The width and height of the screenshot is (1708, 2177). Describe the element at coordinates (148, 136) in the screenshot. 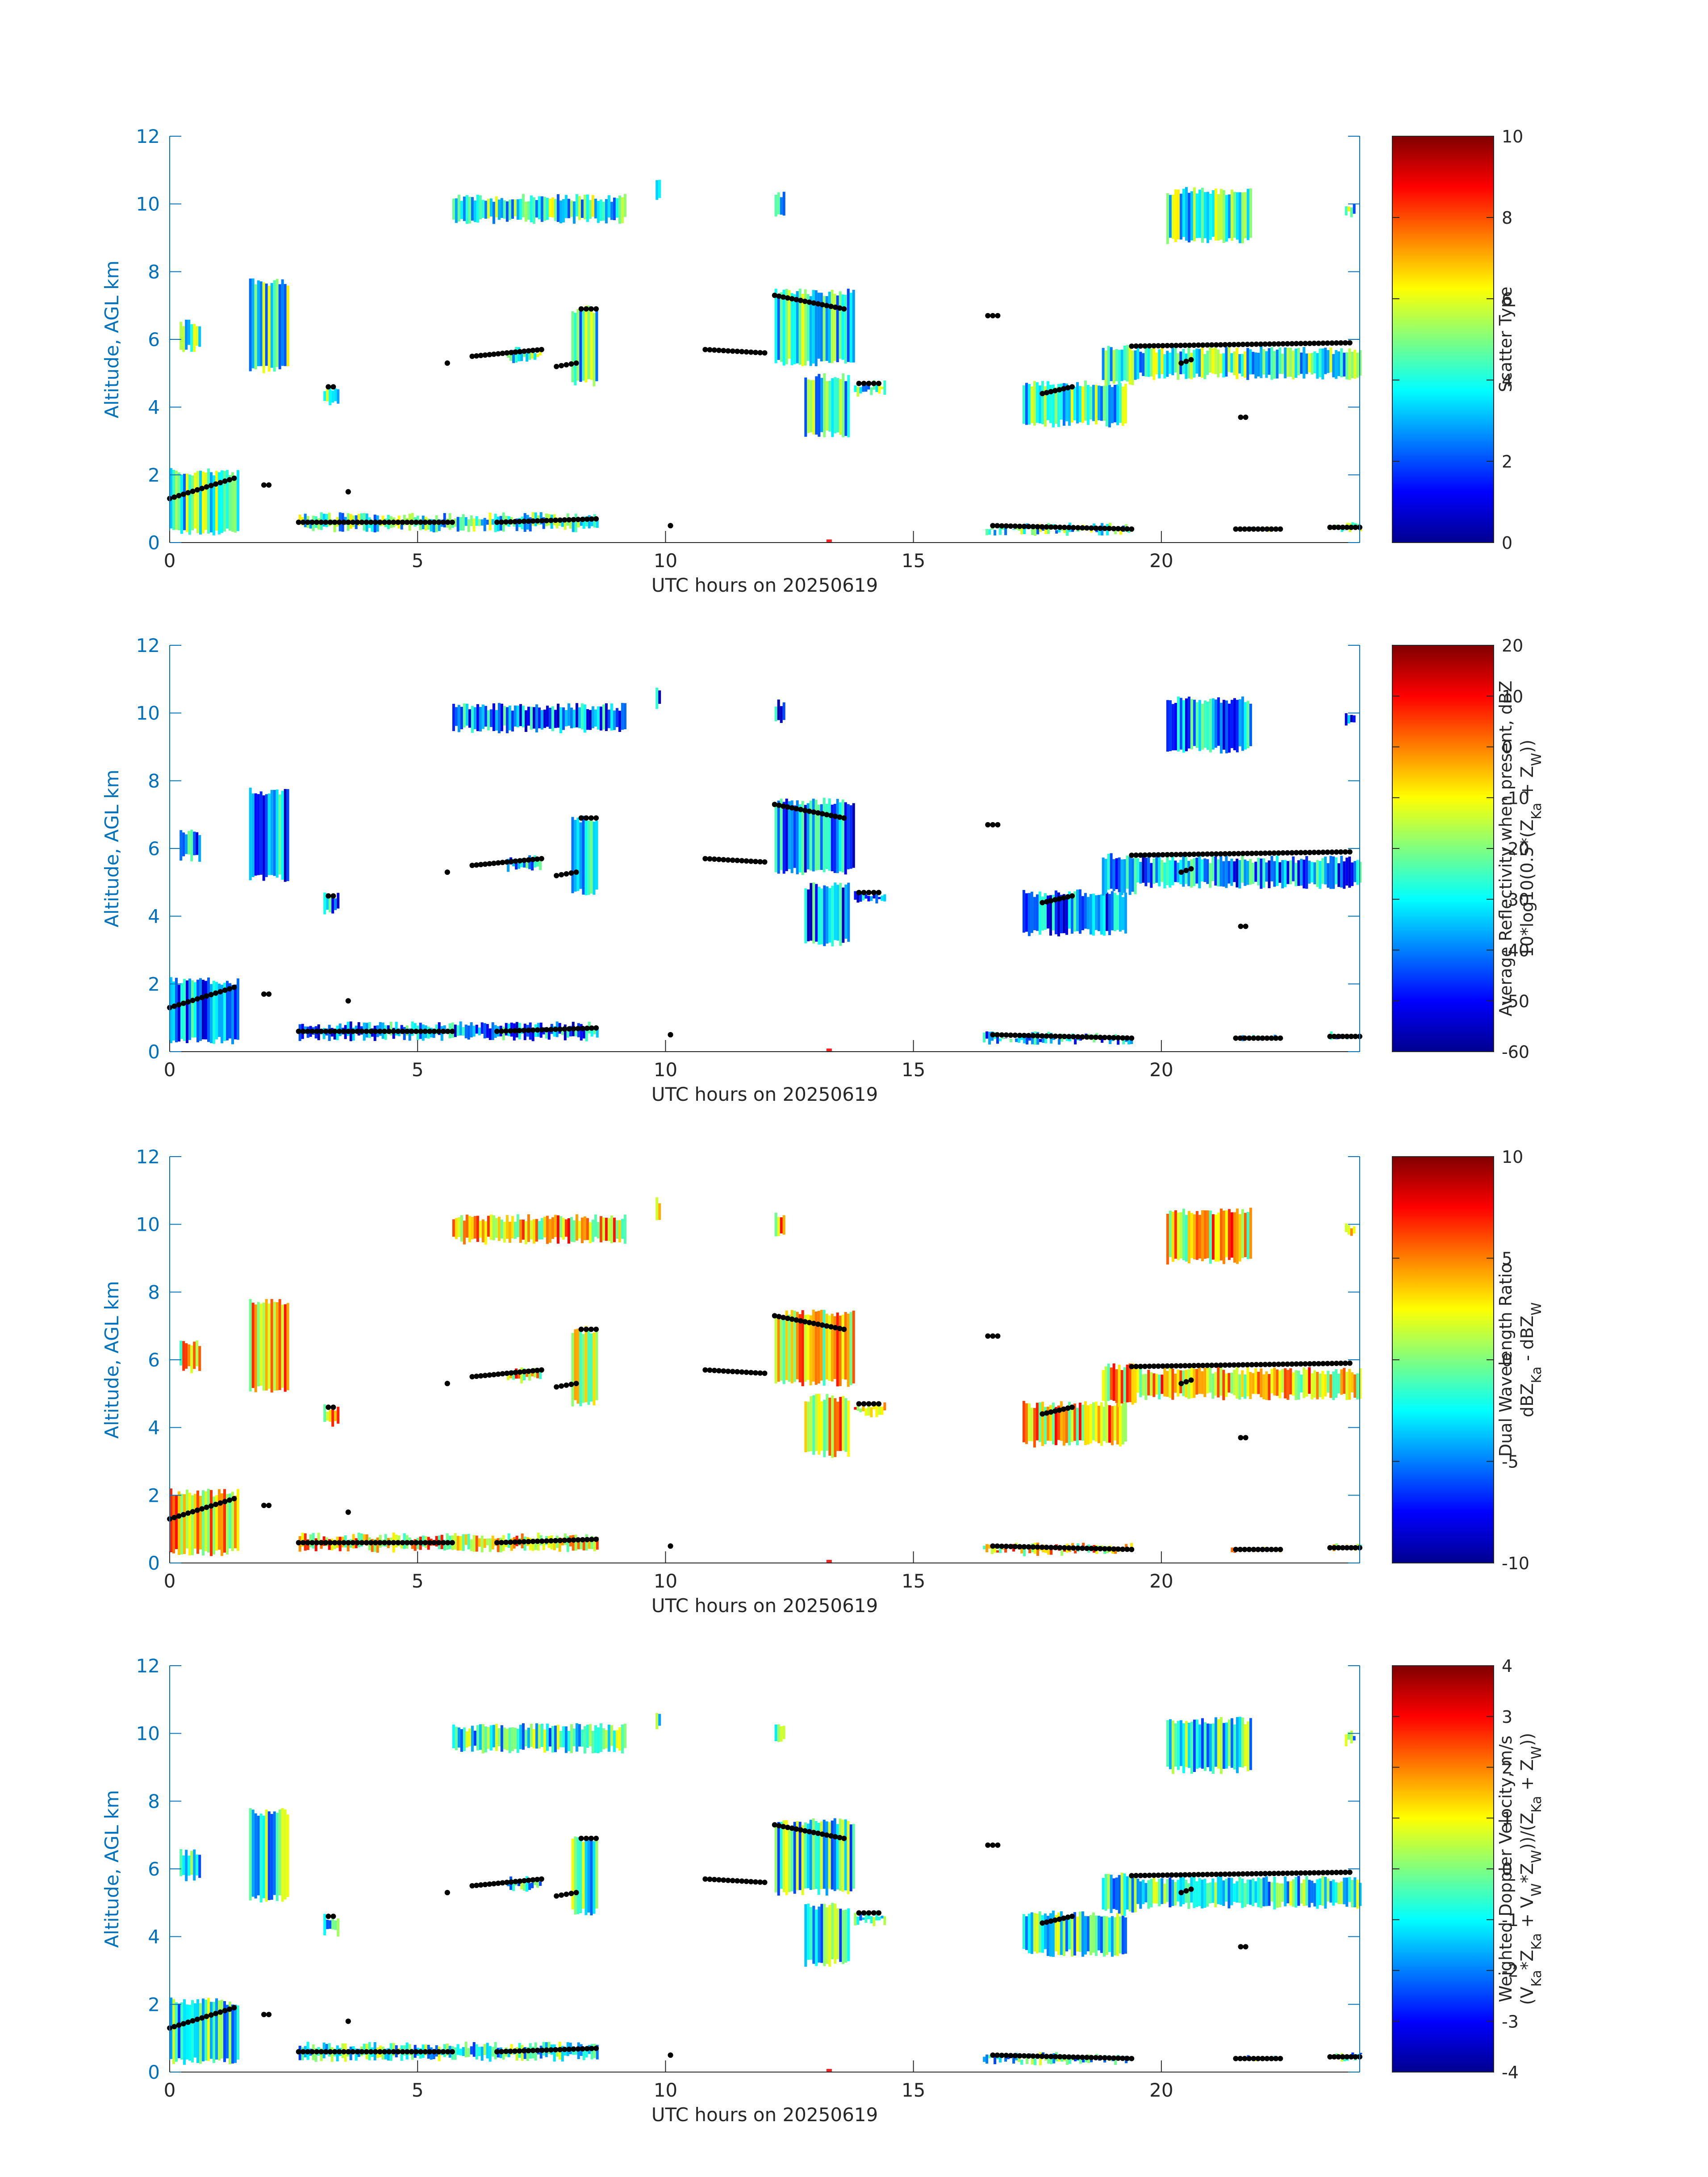

I see `y-tick-label: 12` at that location.